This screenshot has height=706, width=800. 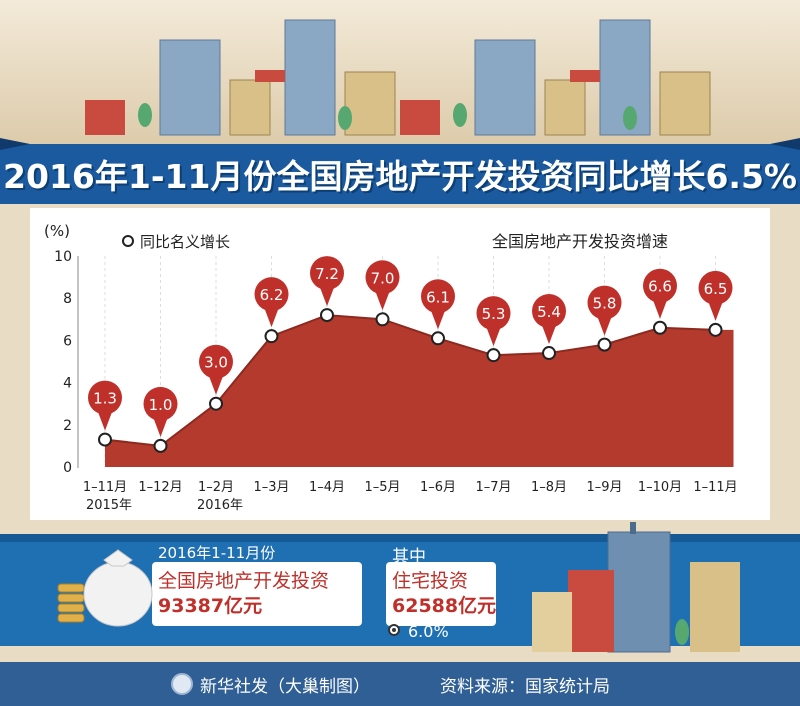 I want to click on x-tick-label: 1–8月, so click(x=549, y=487).